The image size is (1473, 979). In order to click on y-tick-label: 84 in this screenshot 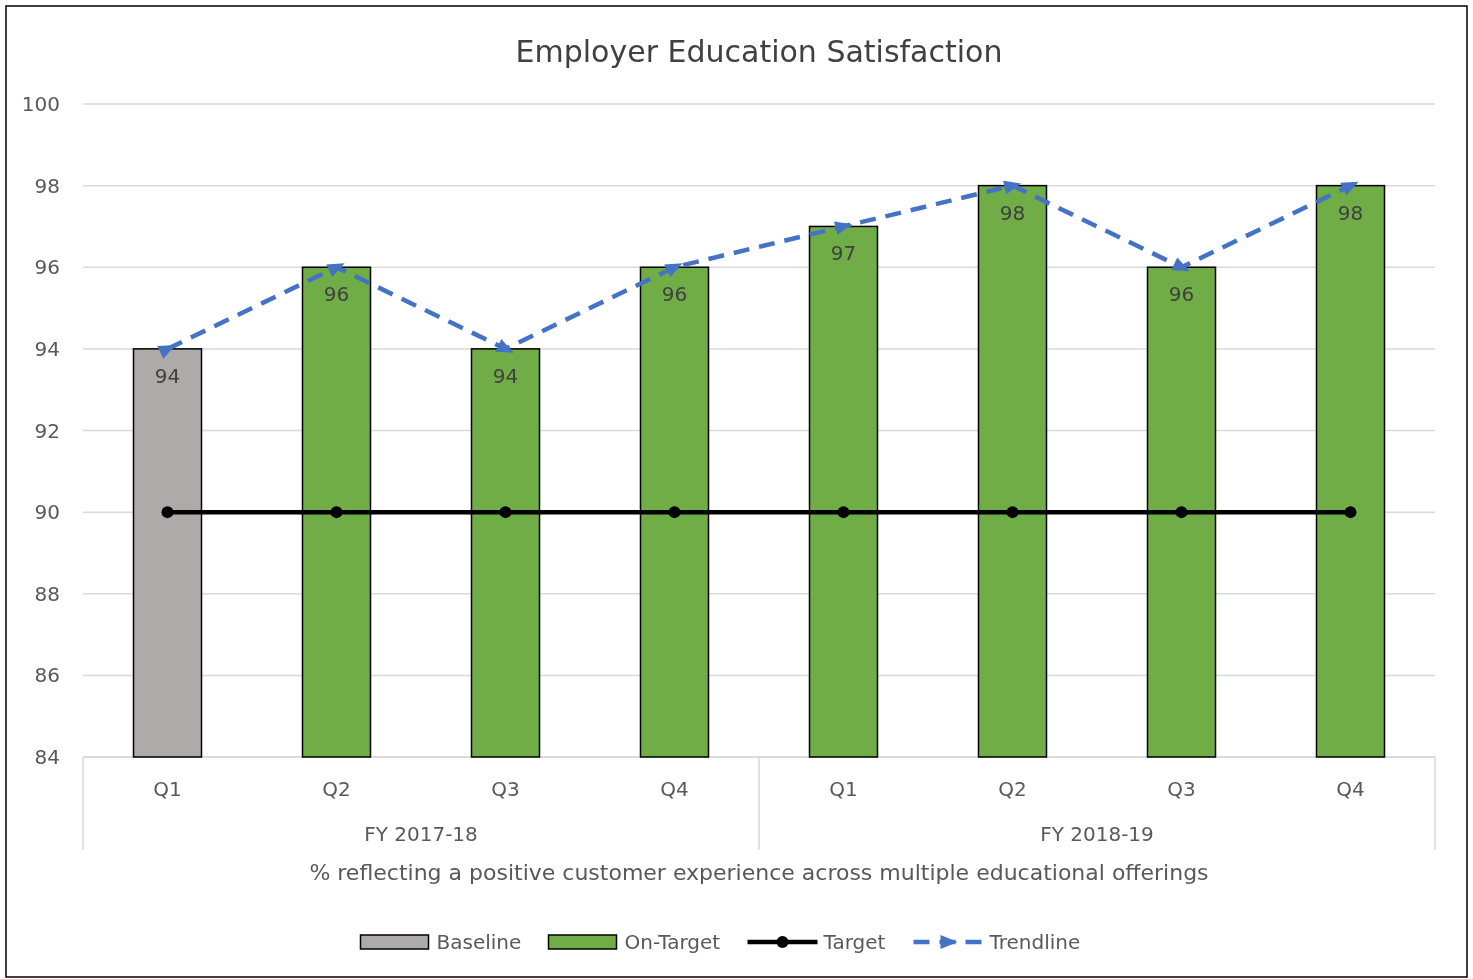, I will do `click(47, 757)`.